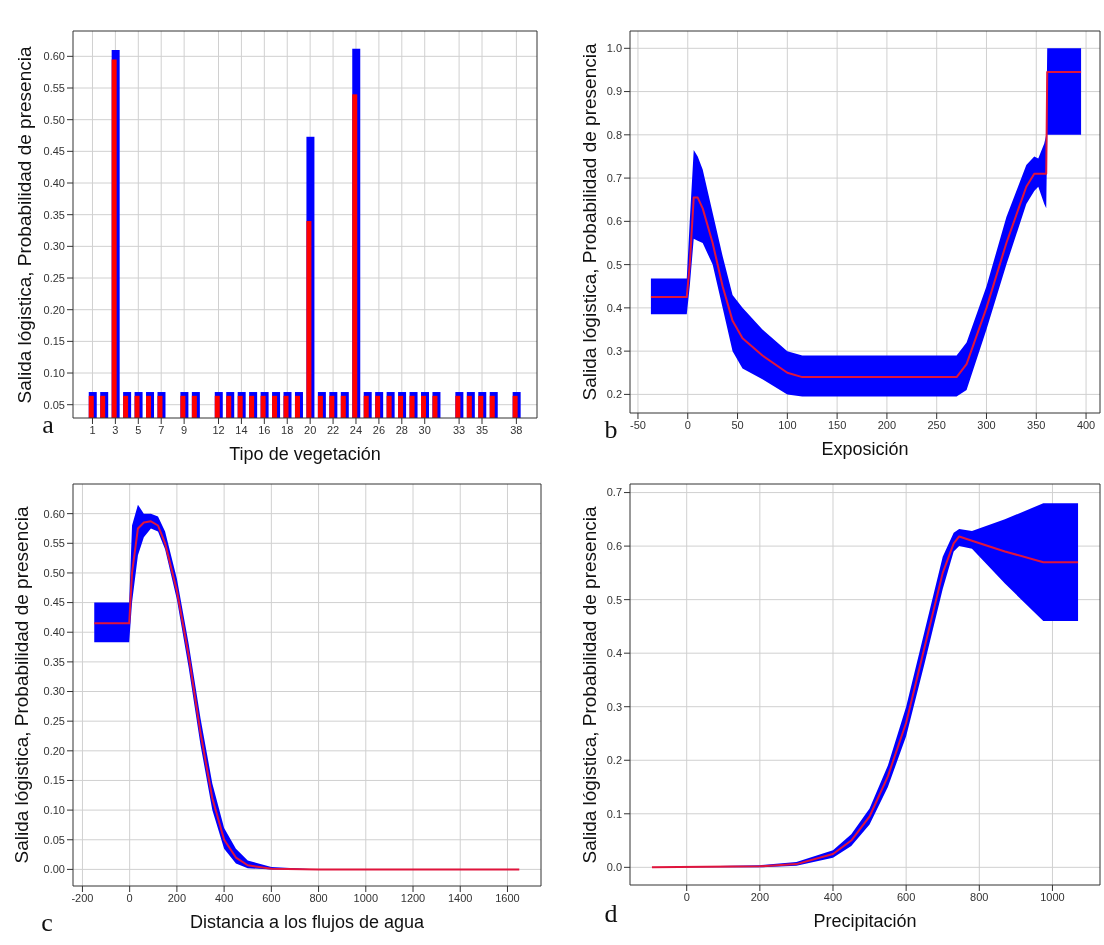 The width and height of the screenshot is (1104, 945). Describe the element at coordinates (115, 429) in the screenshot. I see `x-tick-label: 3` at that location.